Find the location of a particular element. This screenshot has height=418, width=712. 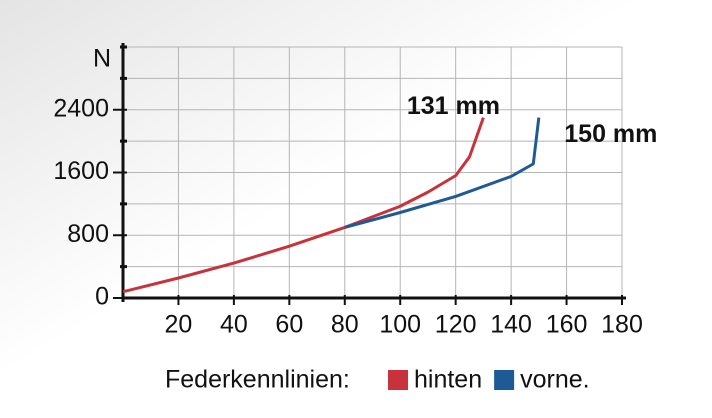

x-tick-label: 140 is located at coordinates (511, 325).